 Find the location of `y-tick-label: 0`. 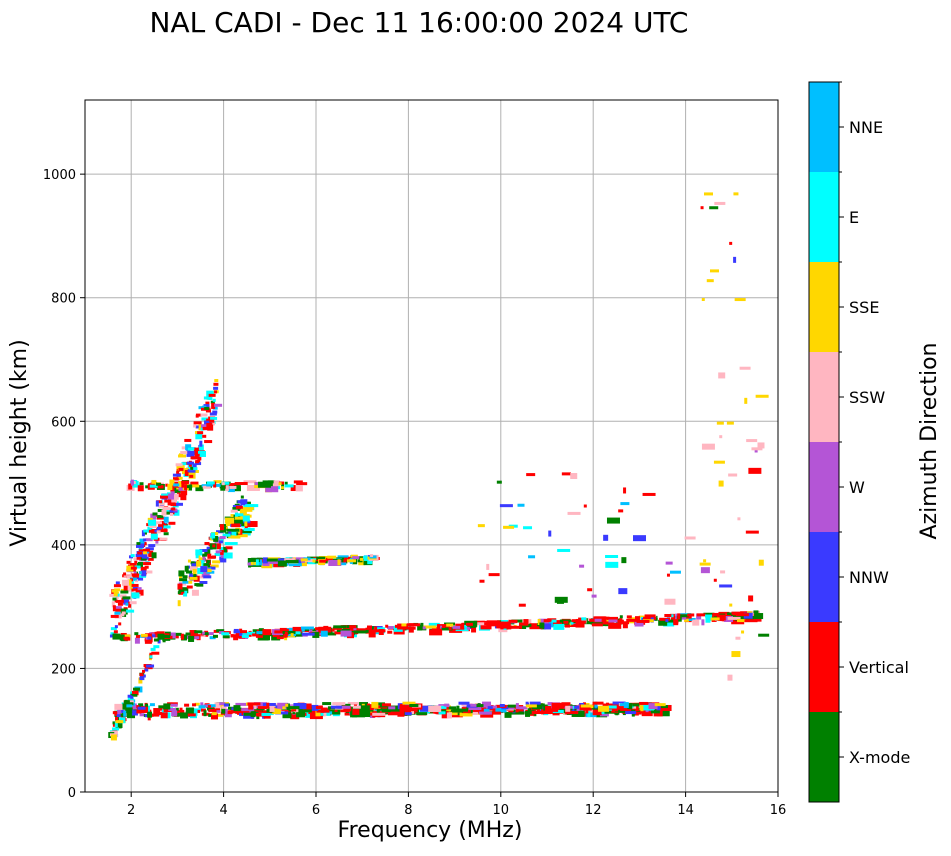

y-tick-label: 0 is located at coordinates (72, 793).